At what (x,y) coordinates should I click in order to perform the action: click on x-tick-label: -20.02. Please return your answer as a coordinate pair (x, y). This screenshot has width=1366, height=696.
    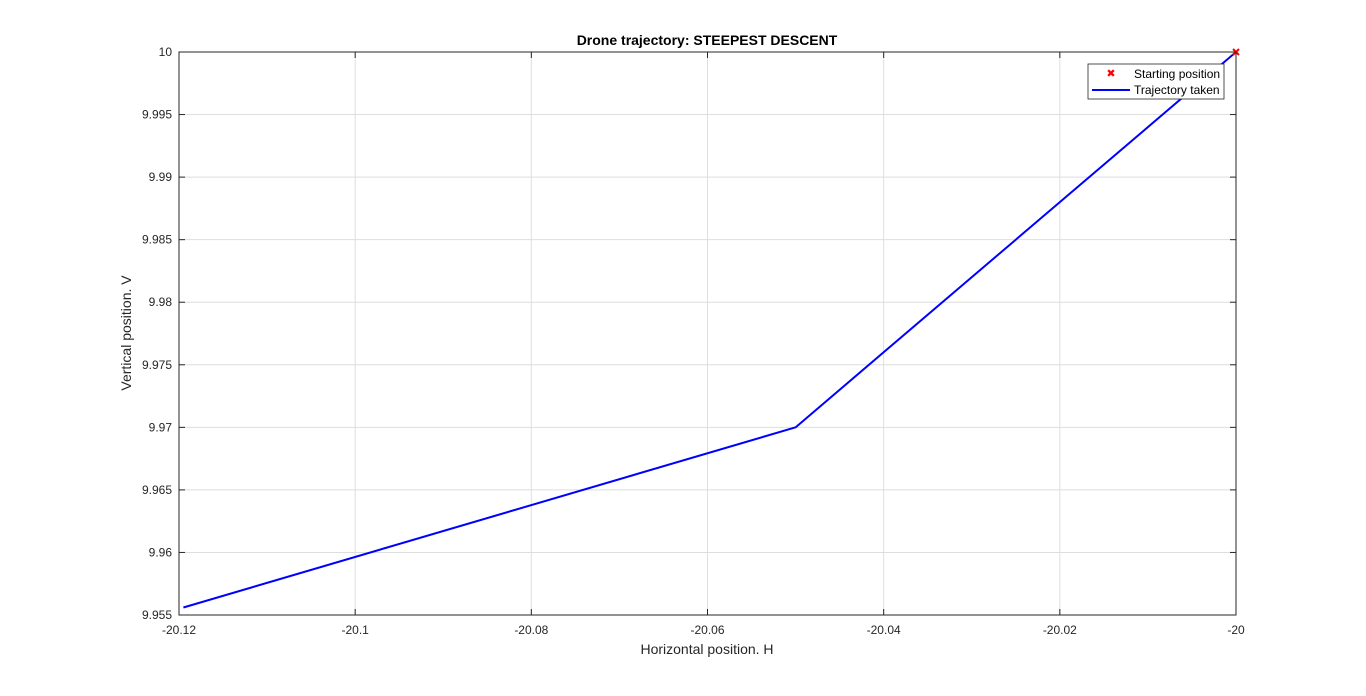
    Looking at the image, I should click on (1060, 630).